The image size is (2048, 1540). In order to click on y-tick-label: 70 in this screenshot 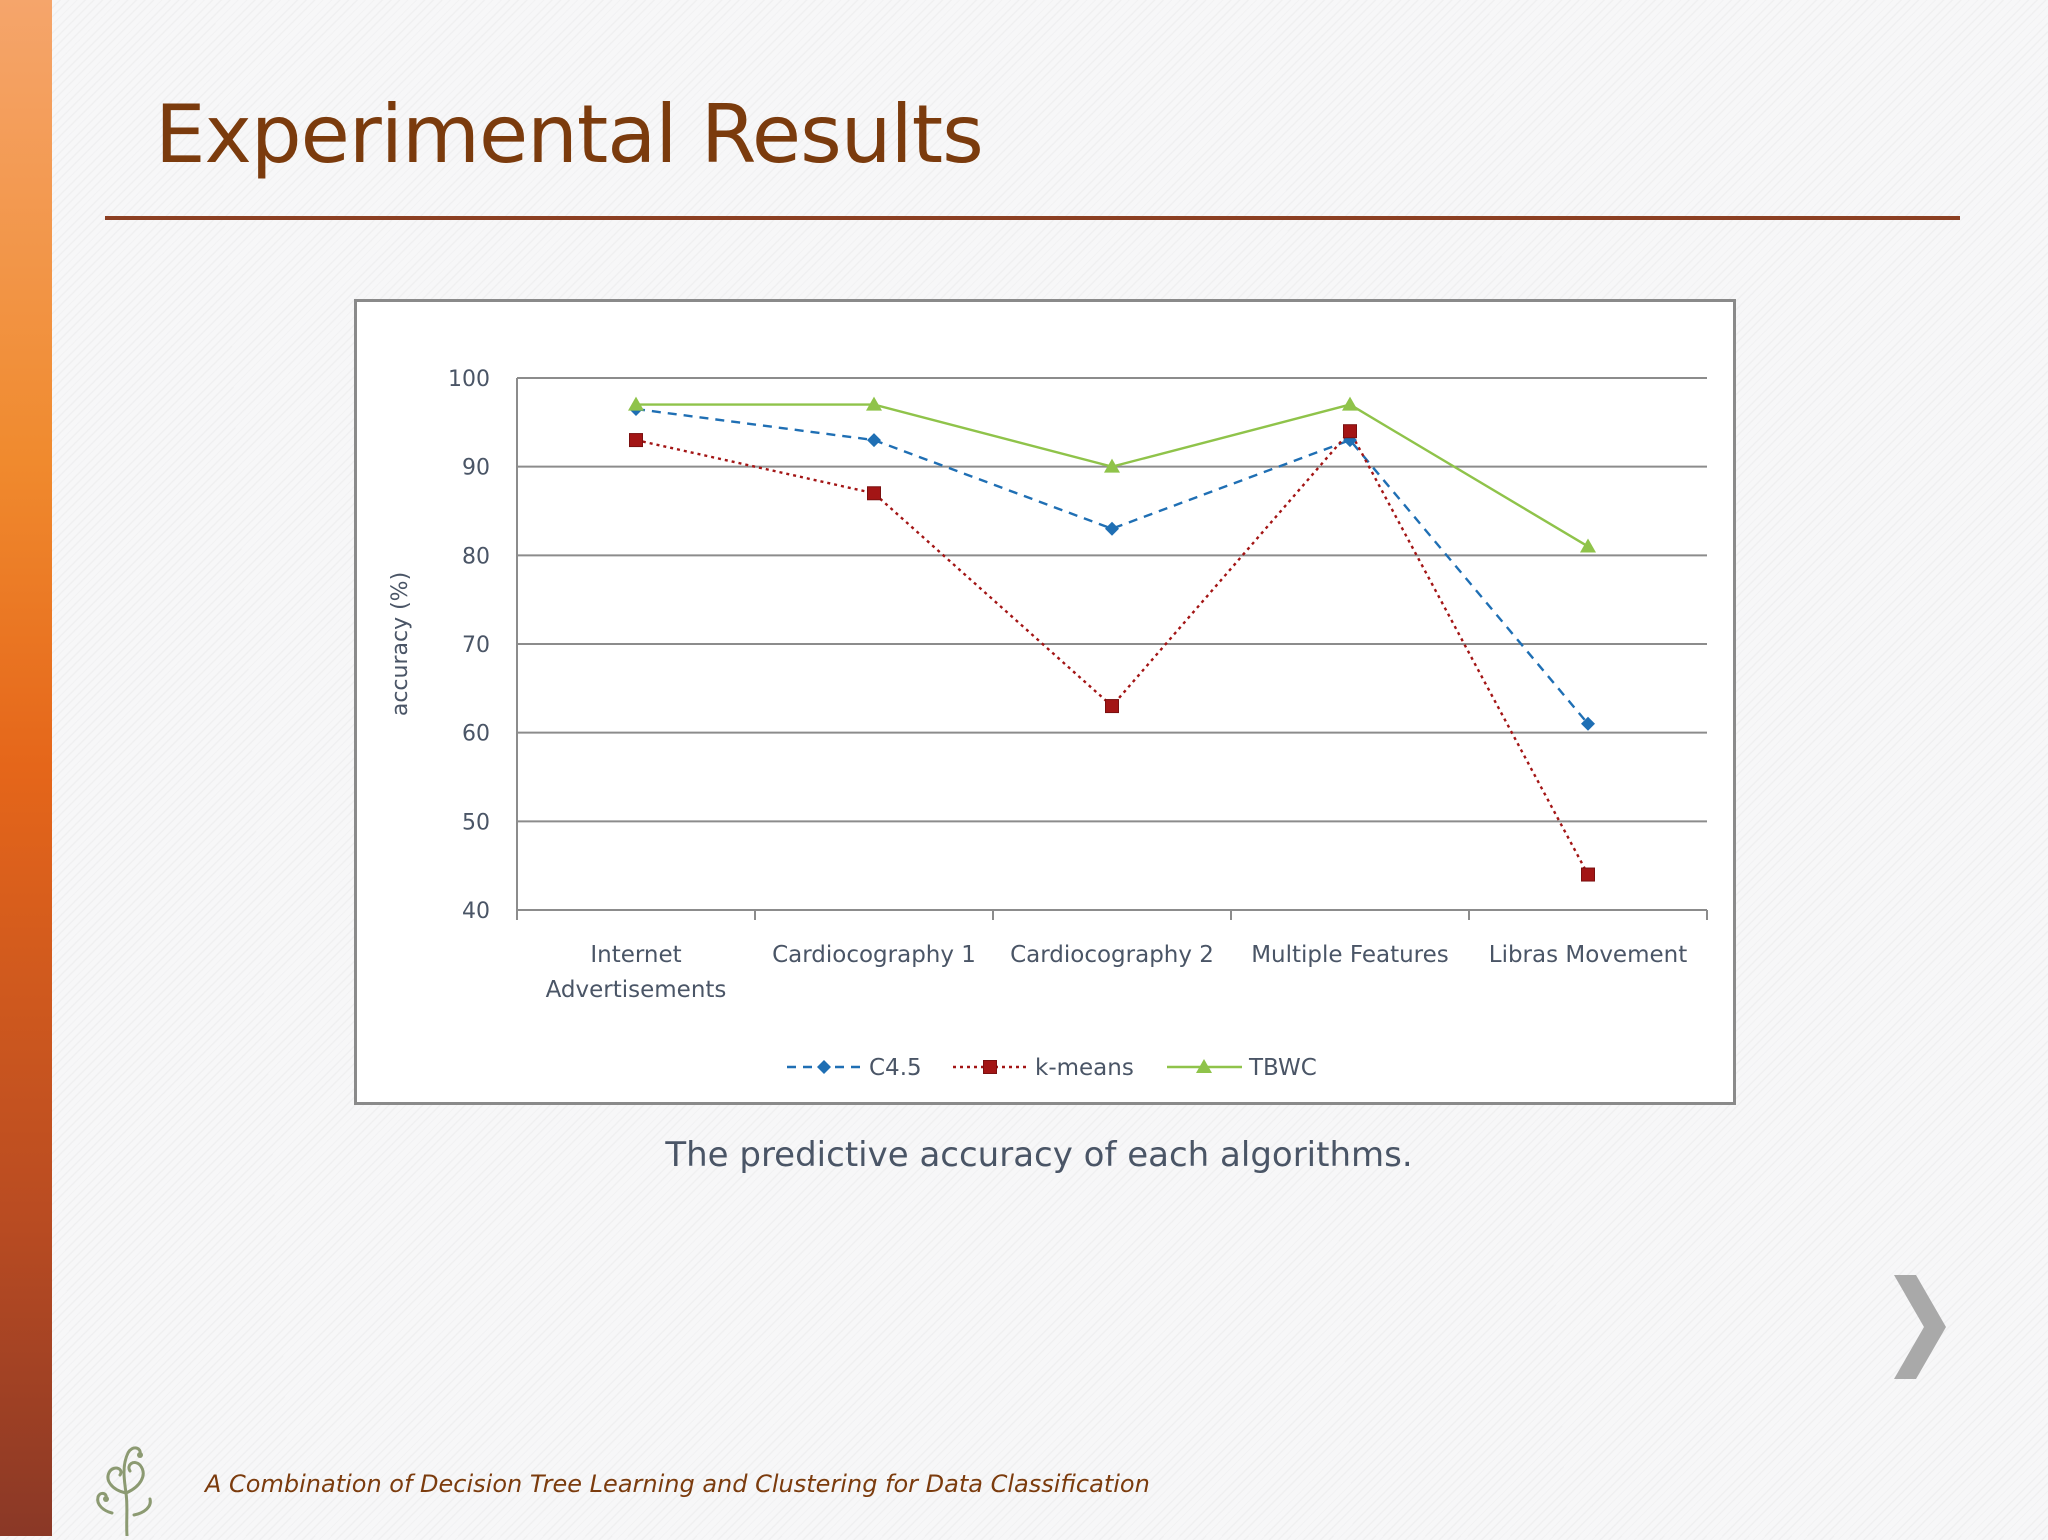, I will do `click(476, 645)`.